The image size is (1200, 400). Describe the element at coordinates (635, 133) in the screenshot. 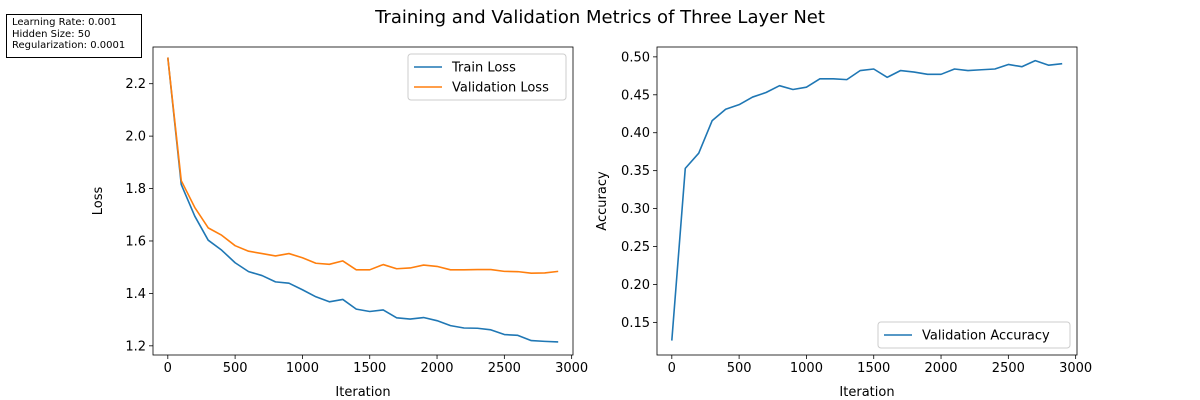

I see `y-tick-label: 0.40` at that location.